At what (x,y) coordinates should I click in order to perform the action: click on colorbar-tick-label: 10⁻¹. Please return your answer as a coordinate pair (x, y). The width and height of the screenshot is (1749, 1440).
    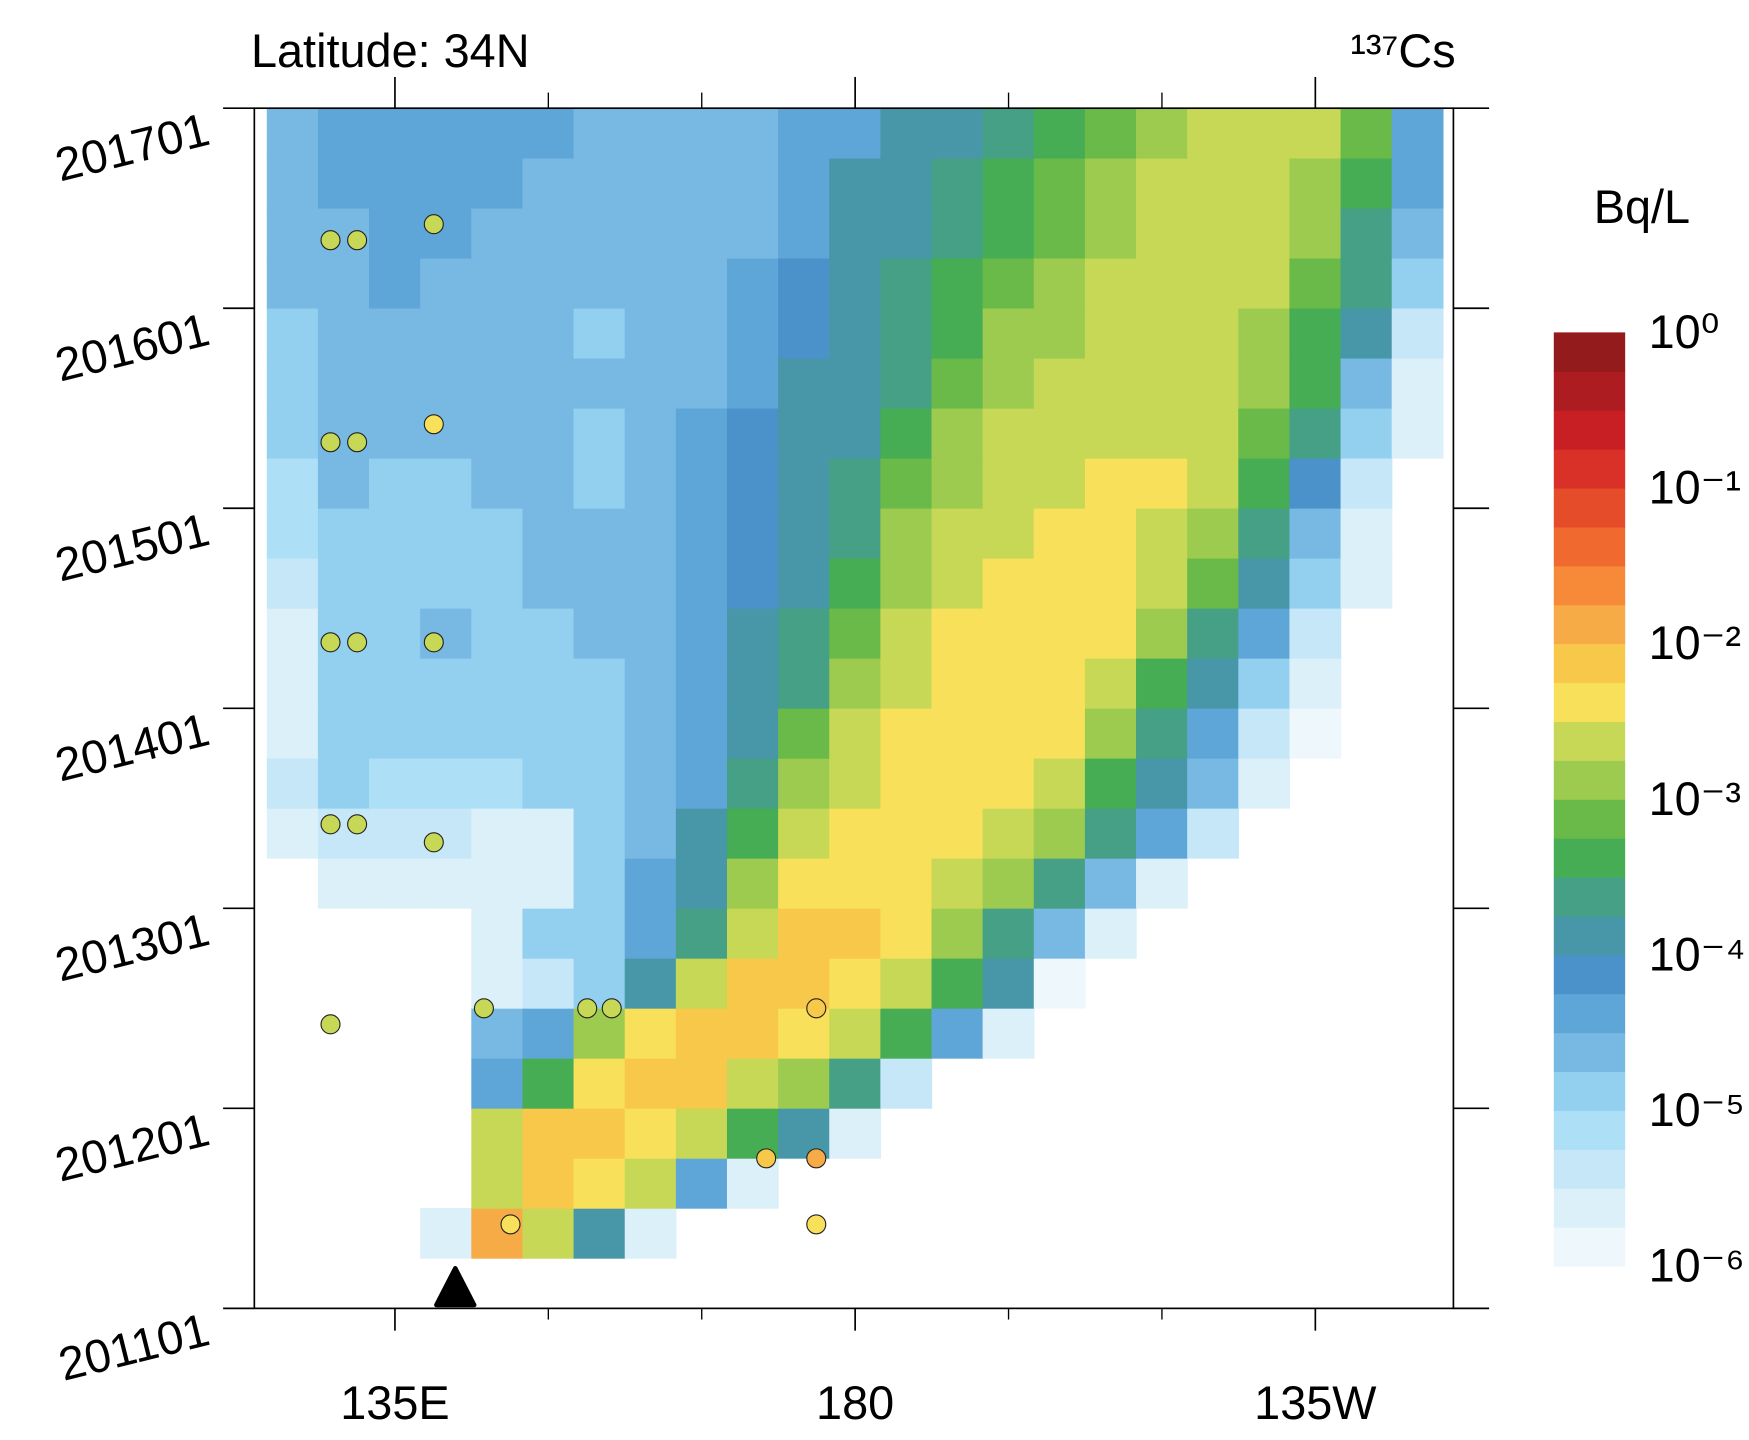
    Looking at the image, I should click on (1695, 488).